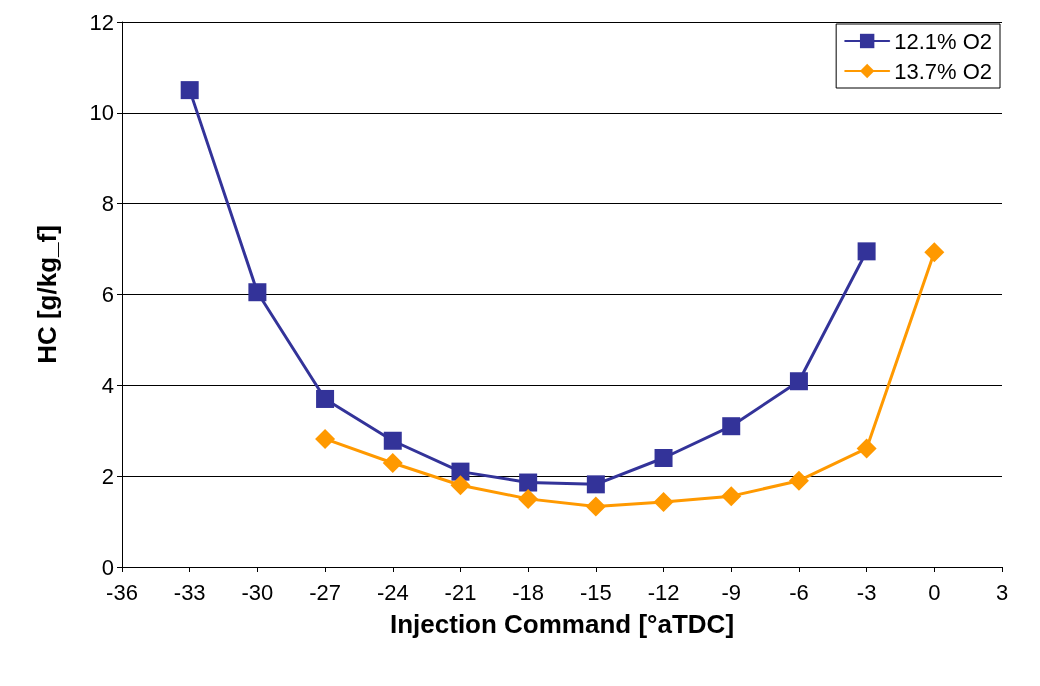 Image resolution: width=1040 pixels, height=686 pixels. Describe the element at coordinates (189, 592) in the screenshot. I see `x-tick-label: -33` at that location.